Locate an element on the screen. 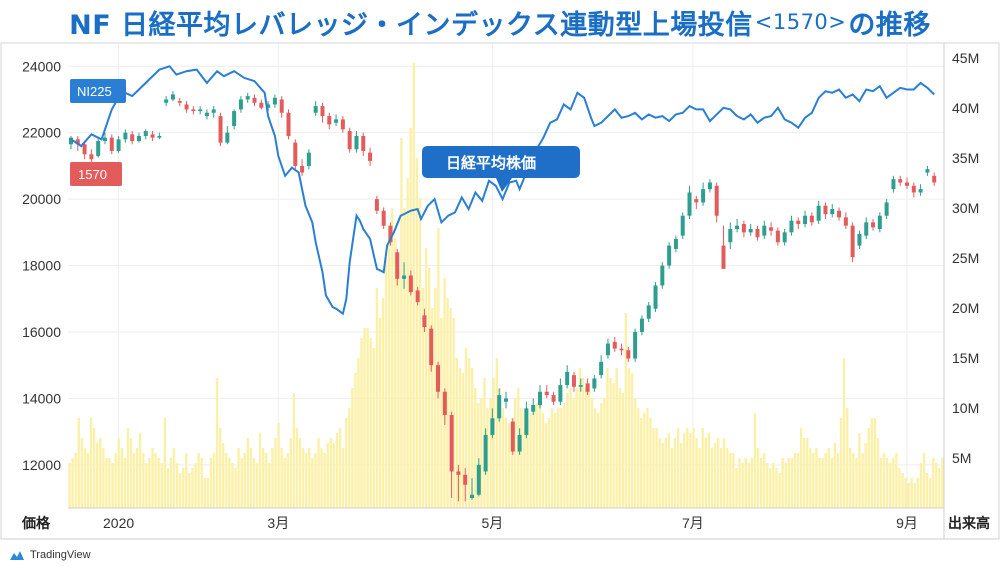 The height and width of the screenshot is (571, 1000). volume-tick-label: 5M is located at coordinates (961, 458).